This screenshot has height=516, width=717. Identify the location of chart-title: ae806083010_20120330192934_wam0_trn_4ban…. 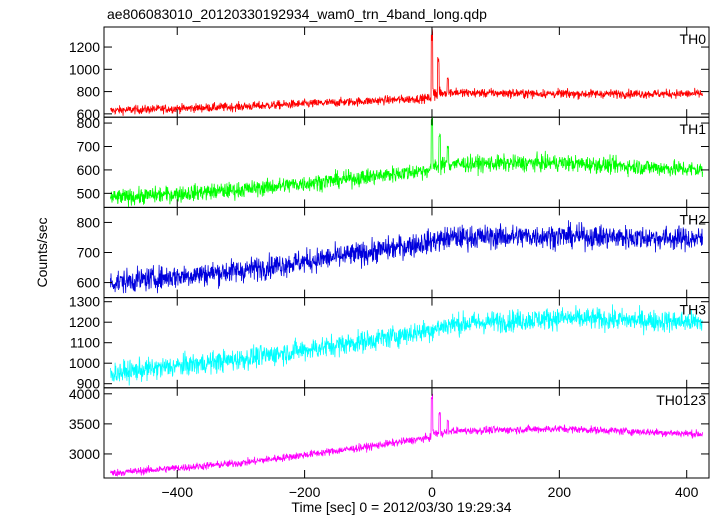
(297, 14).